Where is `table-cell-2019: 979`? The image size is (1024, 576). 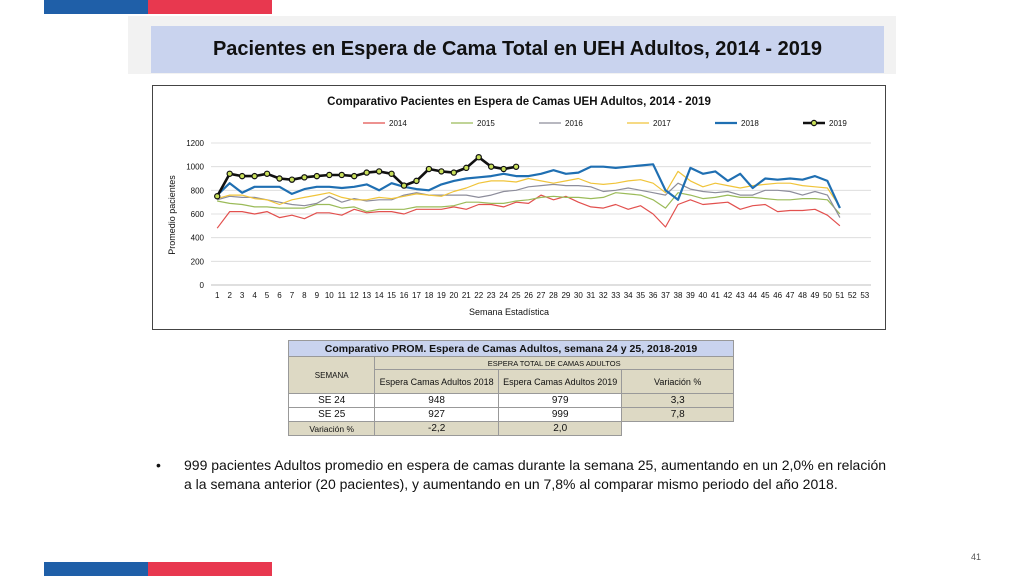 table-cell-2019: 979 is located at coordinates (560, 400).